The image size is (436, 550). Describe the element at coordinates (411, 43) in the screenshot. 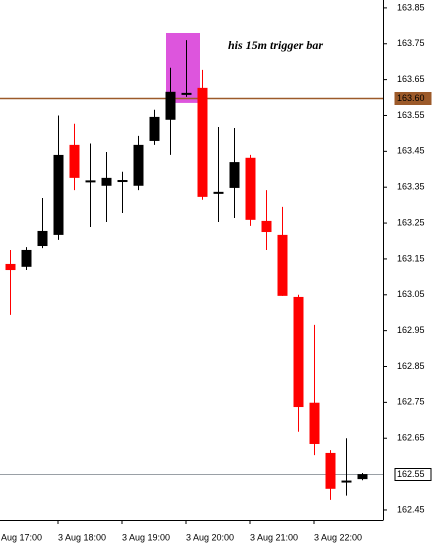

I see `y-tick-label: 163.75` at that location.